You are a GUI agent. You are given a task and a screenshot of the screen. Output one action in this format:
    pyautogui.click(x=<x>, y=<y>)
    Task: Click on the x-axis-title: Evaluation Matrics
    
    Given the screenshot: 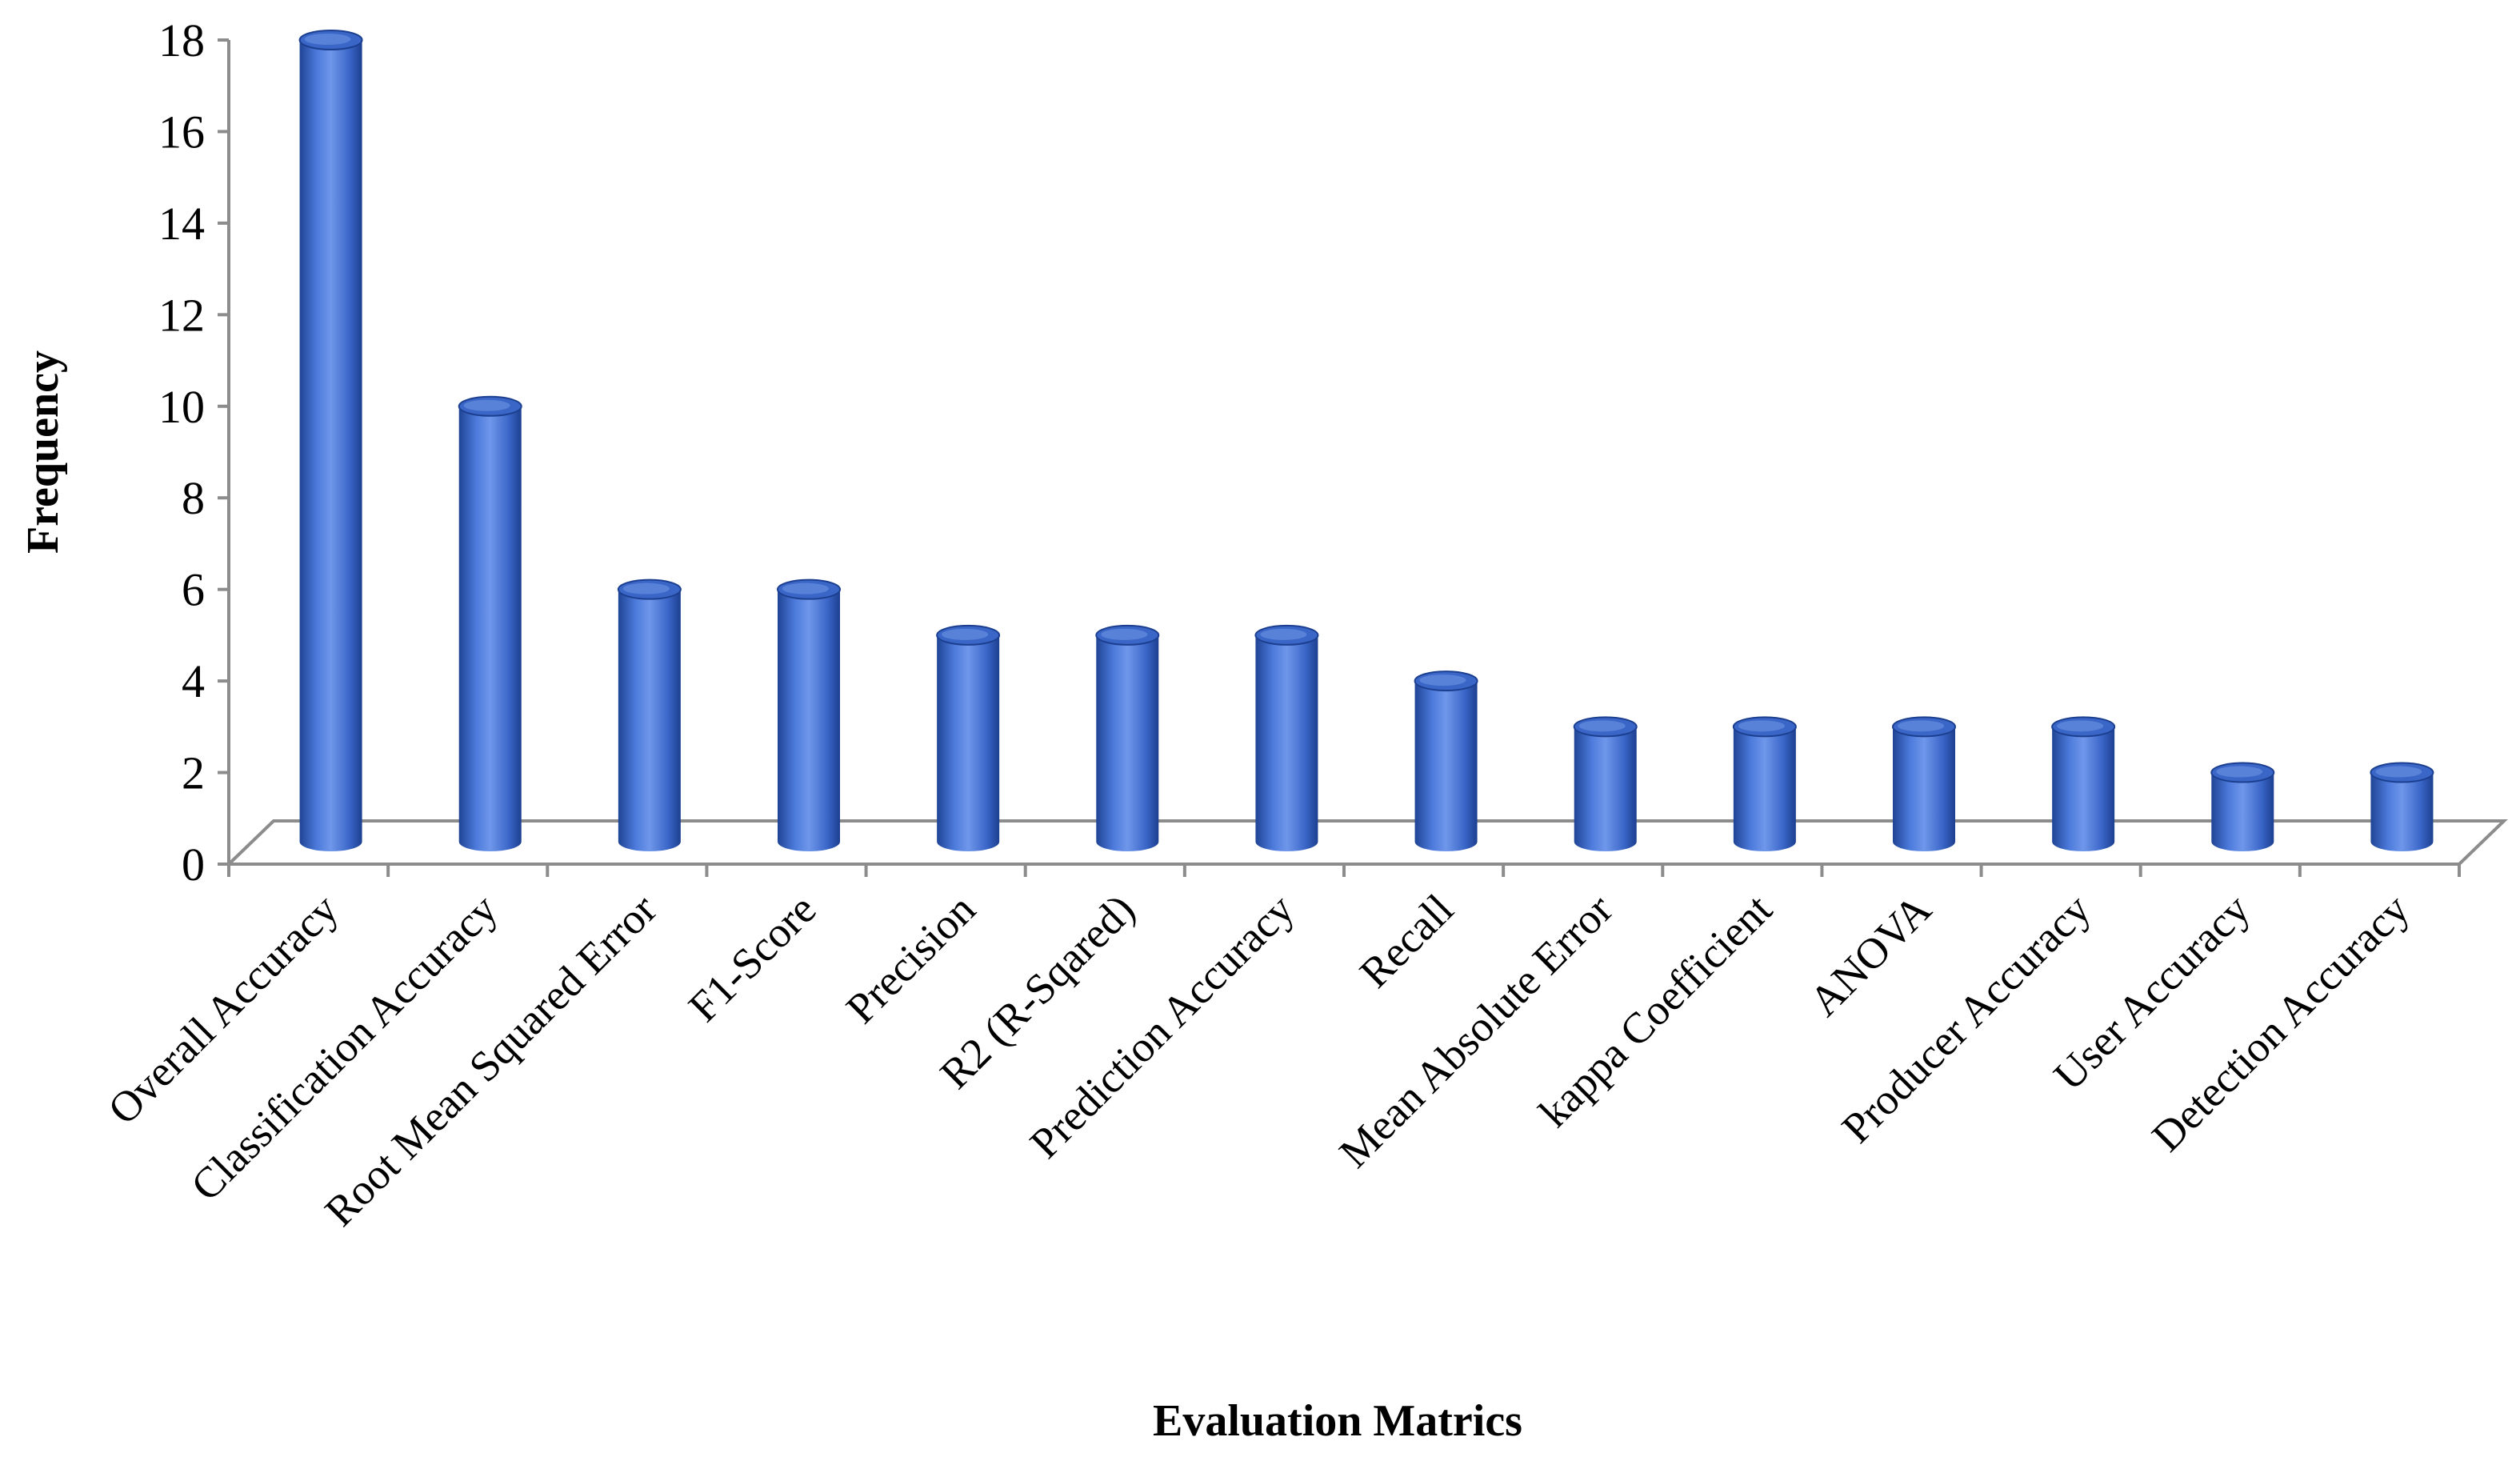 What is the action you would take?
    pyautogui.click(x=1337, y=1421)
    